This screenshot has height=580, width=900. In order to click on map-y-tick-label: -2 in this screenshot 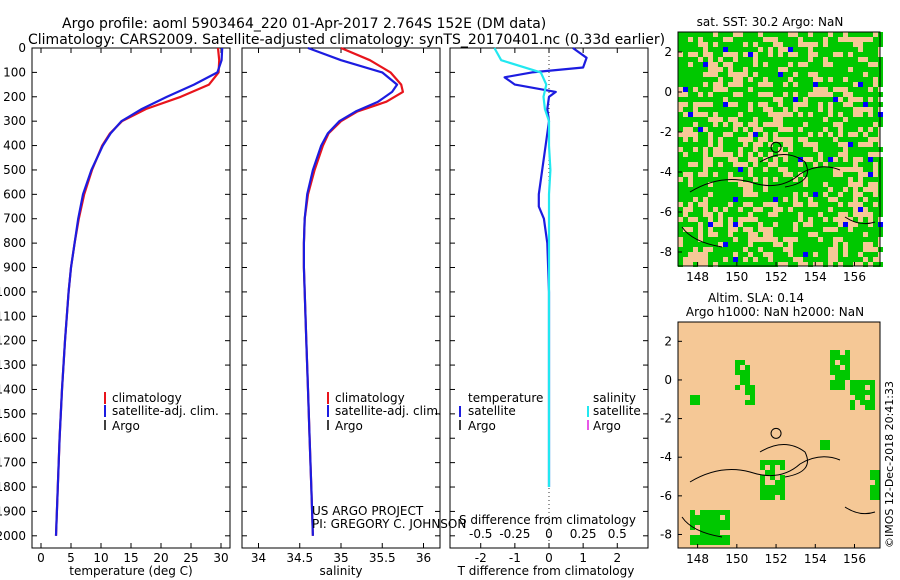, I will do `click(666, 132)`.